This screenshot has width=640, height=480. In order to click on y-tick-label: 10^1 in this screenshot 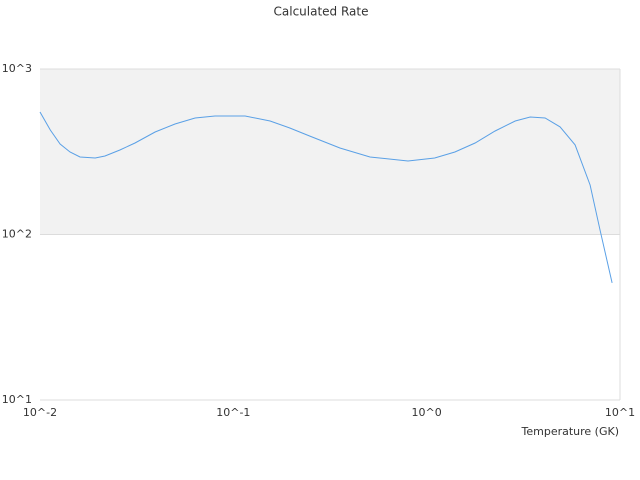, I will do `click(17, 399)`.